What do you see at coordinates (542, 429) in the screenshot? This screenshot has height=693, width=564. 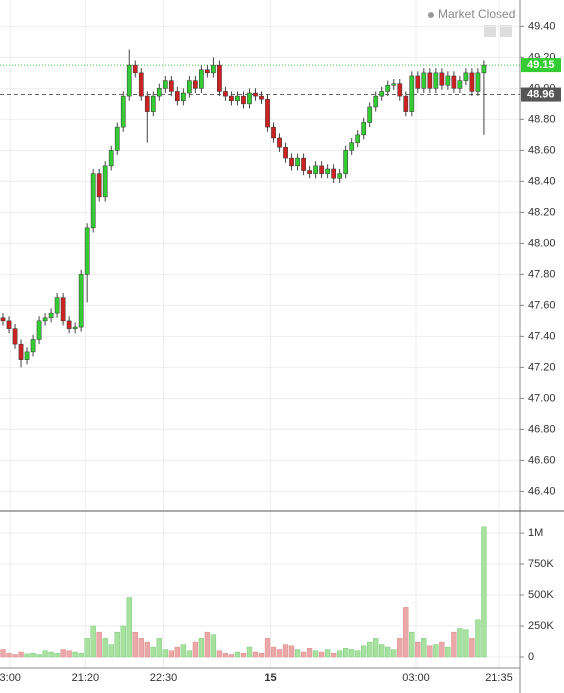 I see `y-tick-label: 46.80` at bounding box center [542, 429].